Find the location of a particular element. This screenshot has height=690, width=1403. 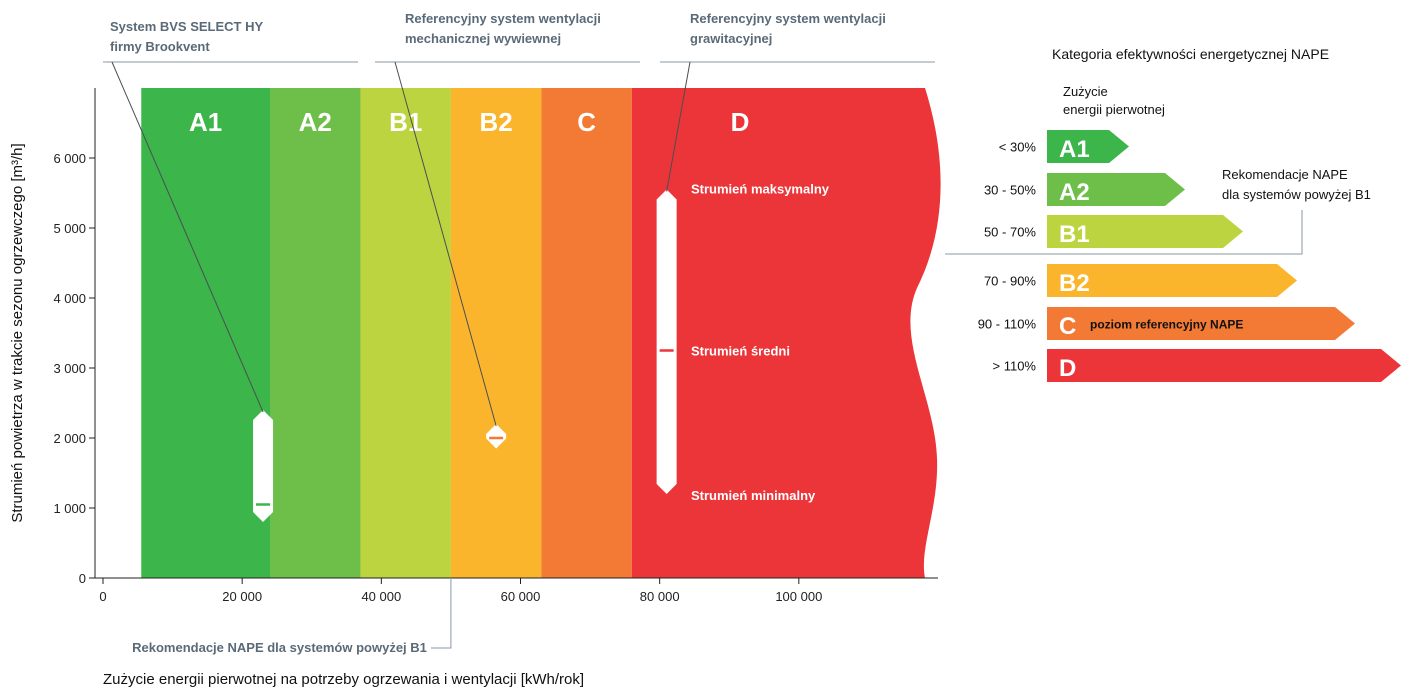

y-tick-label: 0 is located at coordinates (82, 578).